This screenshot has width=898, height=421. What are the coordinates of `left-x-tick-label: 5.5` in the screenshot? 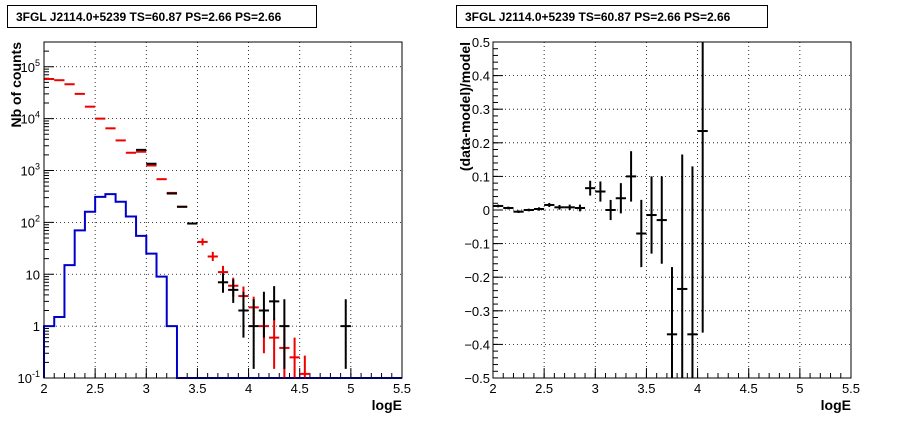 It's located at (402, 388).